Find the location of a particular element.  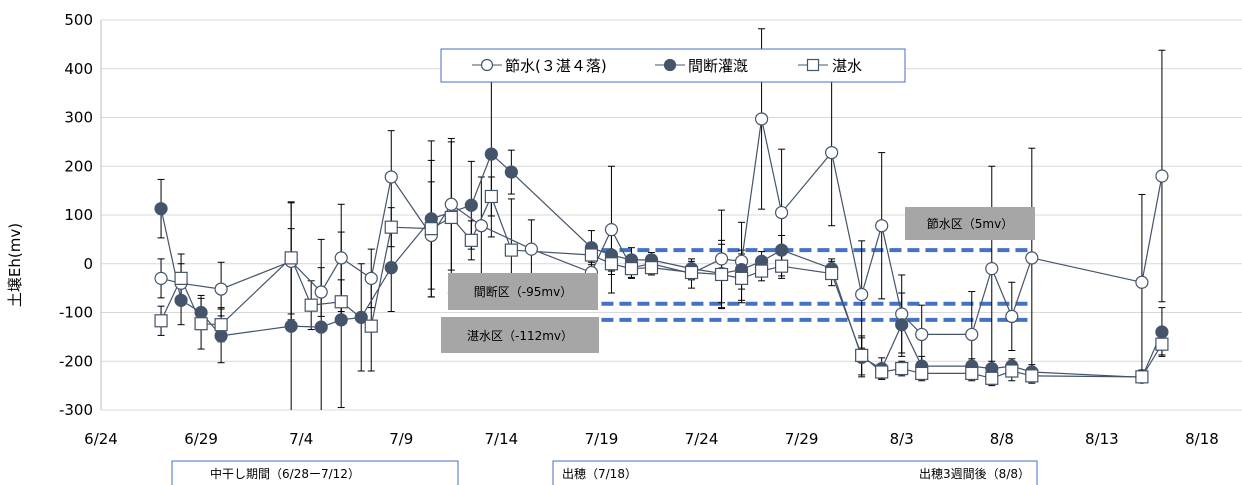

annotation-setsusui: 節水区（5mv） is located at coordinates (970, 223).